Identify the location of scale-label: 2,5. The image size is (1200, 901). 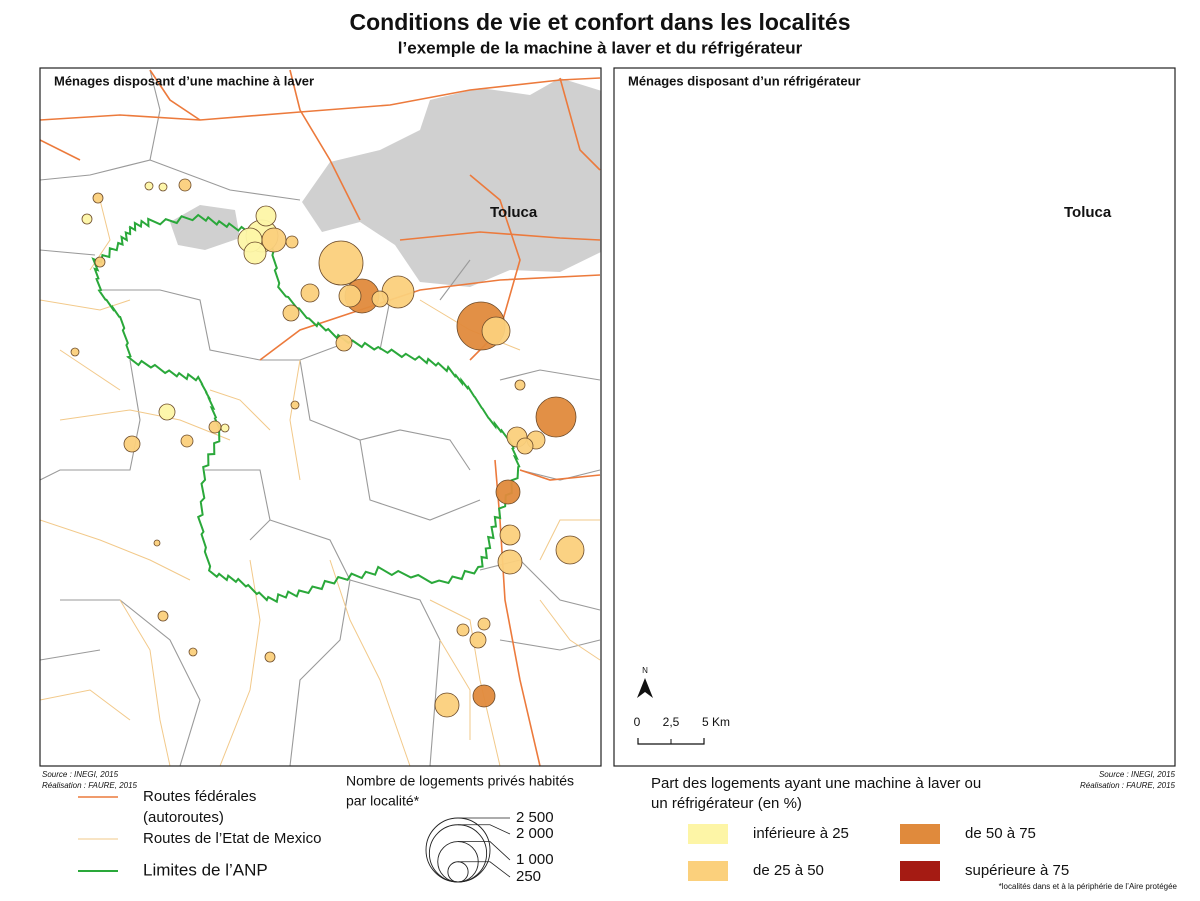
(671, 722).